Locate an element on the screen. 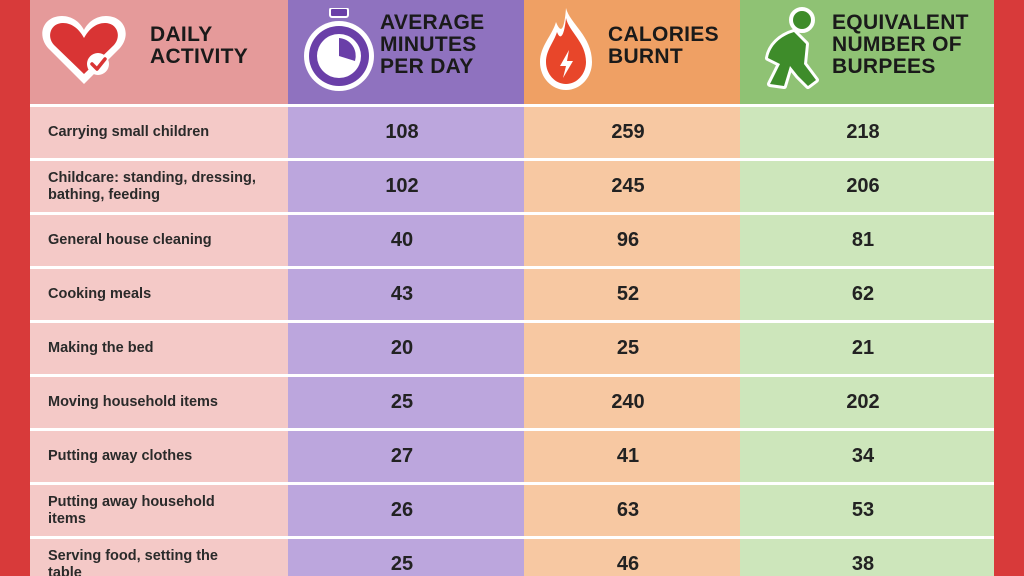 This screenshot has width=1024, height=576. burpees-cell: 218 is located at coordinates (867, 132).